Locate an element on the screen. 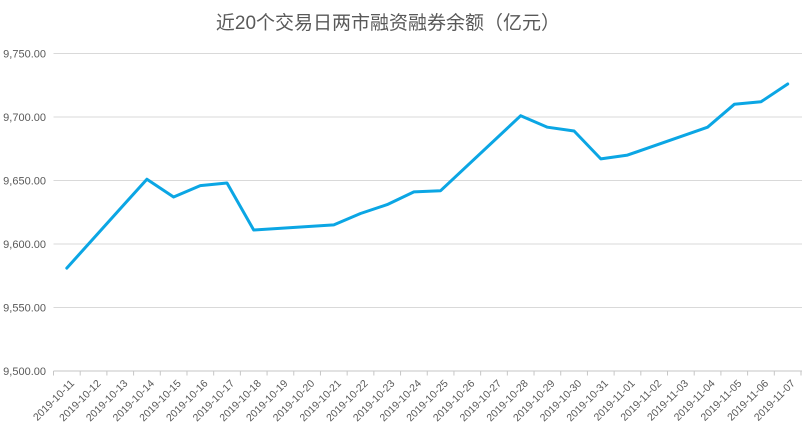 Image resolution: width=802 pixels, height=440 pixels. chart-title: 近20个交易日两市融资融券余额（亿元） is located at coordinates (388, 23).